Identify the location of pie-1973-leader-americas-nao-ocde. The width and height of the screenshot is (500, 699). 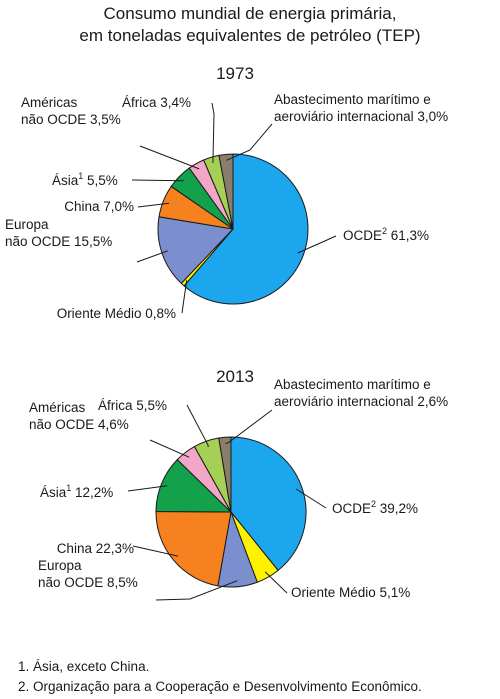
(169, 157).